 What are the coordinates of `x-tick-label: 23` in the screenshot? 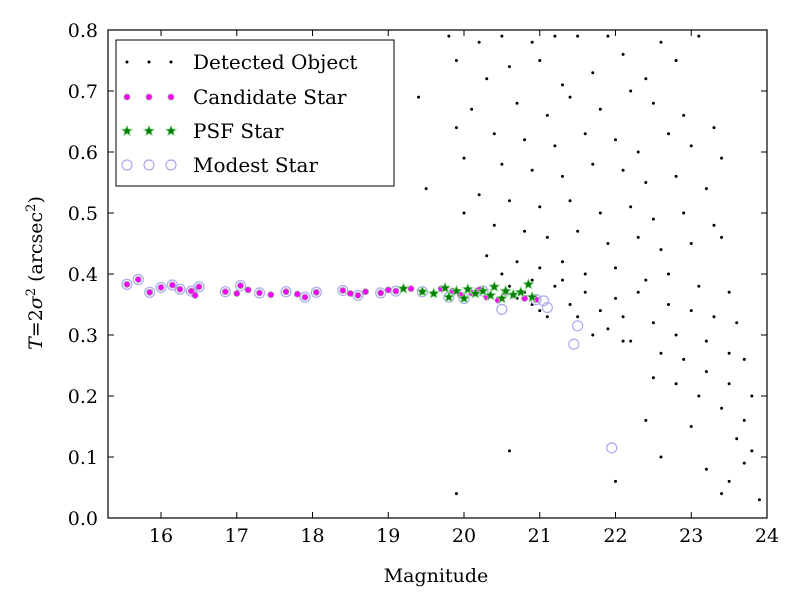 It's located at (691, 536).